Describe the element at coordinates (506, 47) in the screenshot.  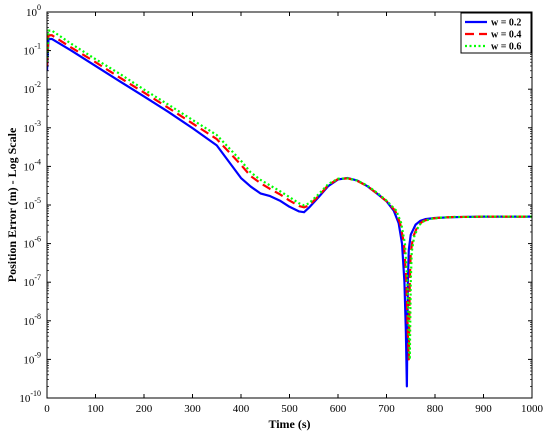
I see `legend-label-3: w = 0.6` at that location.